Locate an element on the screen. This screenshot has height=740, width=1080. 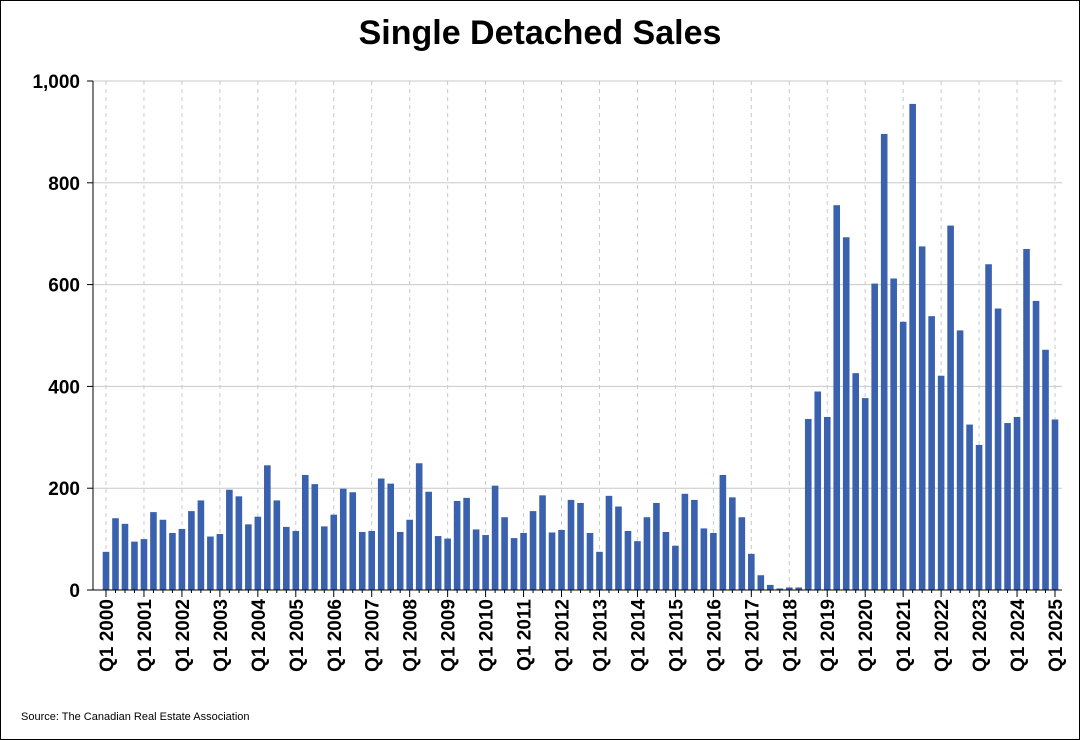
x-tick-label: Q1 2022 is located at coordinates (942, 635).